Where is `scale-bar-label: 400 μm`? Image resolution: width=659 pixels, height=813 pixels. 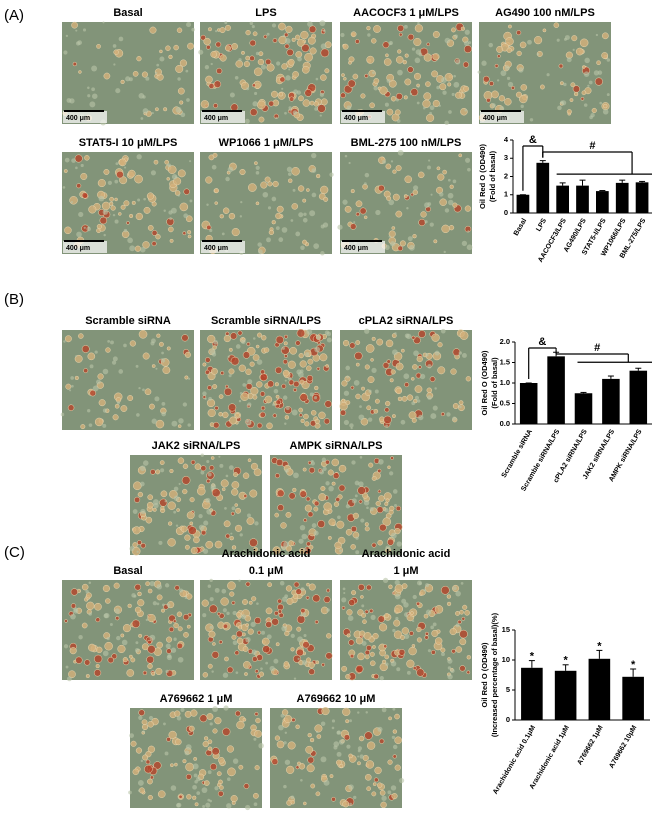 scale-bar-label: 400 μm is located at coordinates (495, 118).